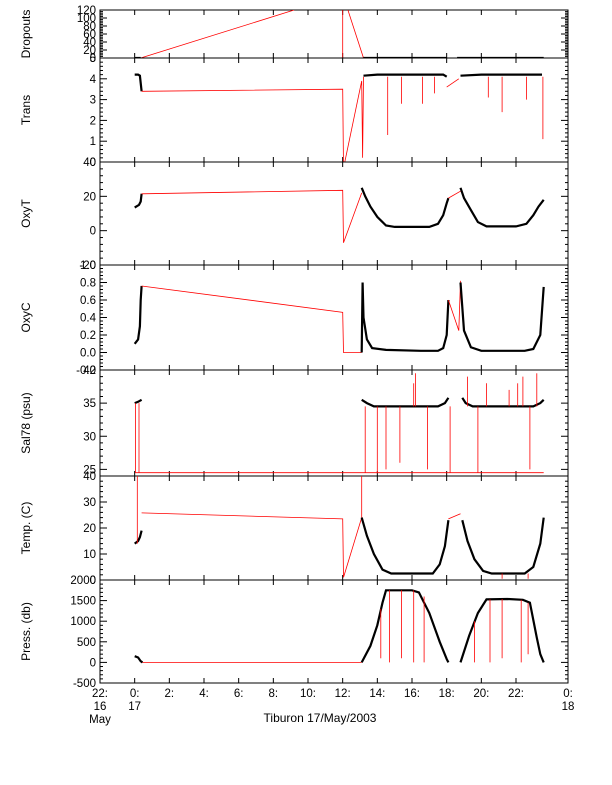  Describe the element at coordinates (88, 284) in the screenshot. I see `y-tick-label: 0.8` at that location.